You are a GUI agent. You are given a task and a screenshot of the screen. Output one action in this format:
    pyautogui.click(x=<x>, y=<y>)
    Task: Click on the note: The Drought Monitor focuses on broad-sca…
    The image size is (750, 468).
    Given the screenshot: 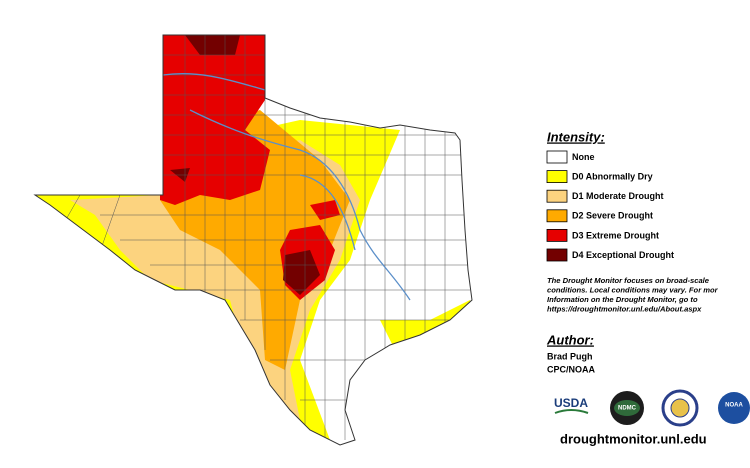 What is the action you would take?
    pyautogui.click(x=633, y=295)
    